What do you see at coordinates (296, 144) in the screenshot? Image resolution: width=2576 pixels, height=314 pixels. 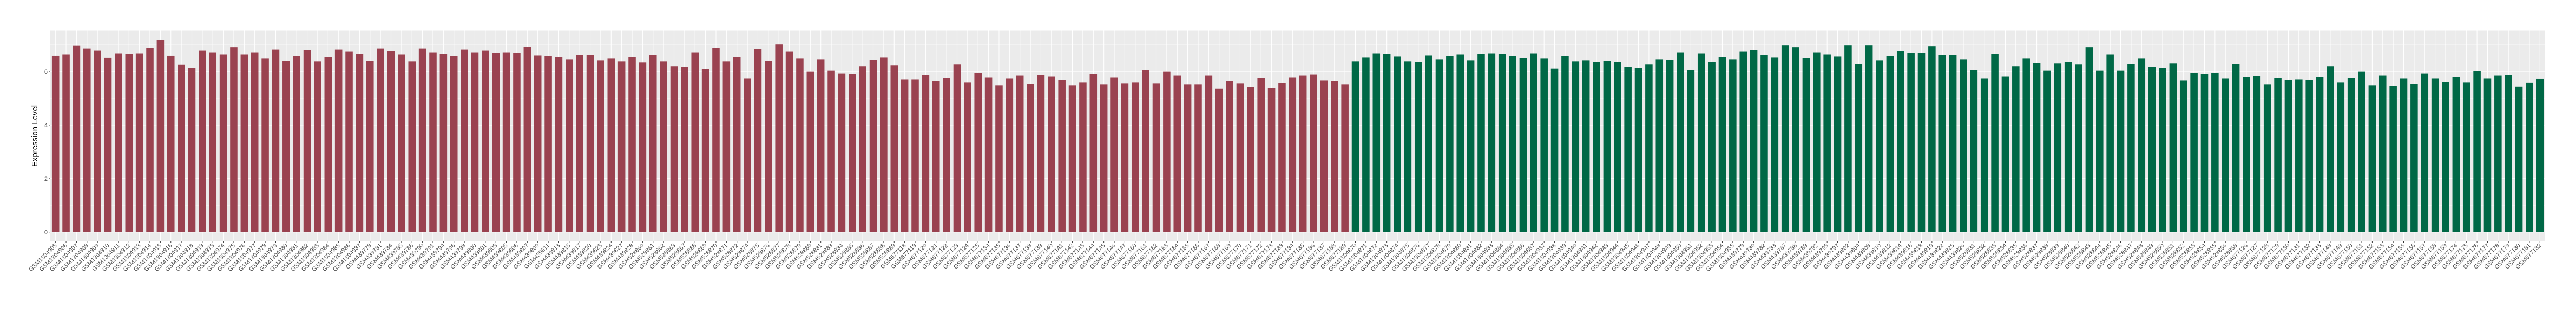 I see `bar-GSM1304981` at bounding box center [296, 144].